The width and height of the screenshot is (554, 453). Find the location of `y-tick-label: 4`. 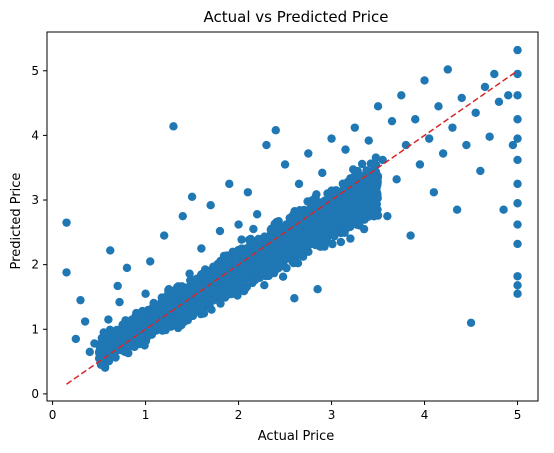

y-tick-label: 4 is located at coordinates (35, 135).